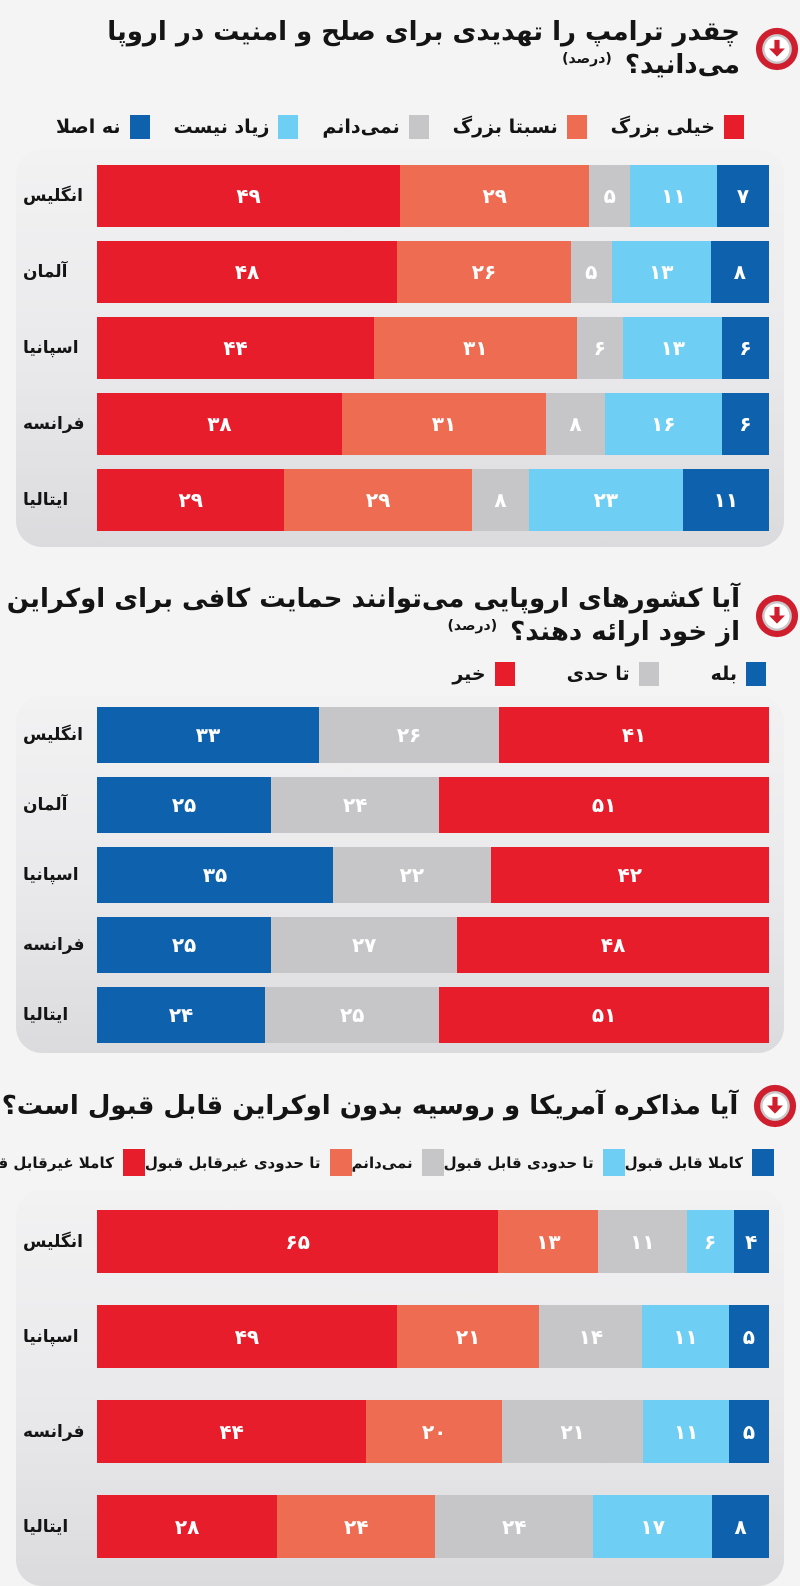  What do you see at coordinates (400, 674) in the screenshot?
I see `legend: بله تا حدی خیر` at bounding box center [400, 674].